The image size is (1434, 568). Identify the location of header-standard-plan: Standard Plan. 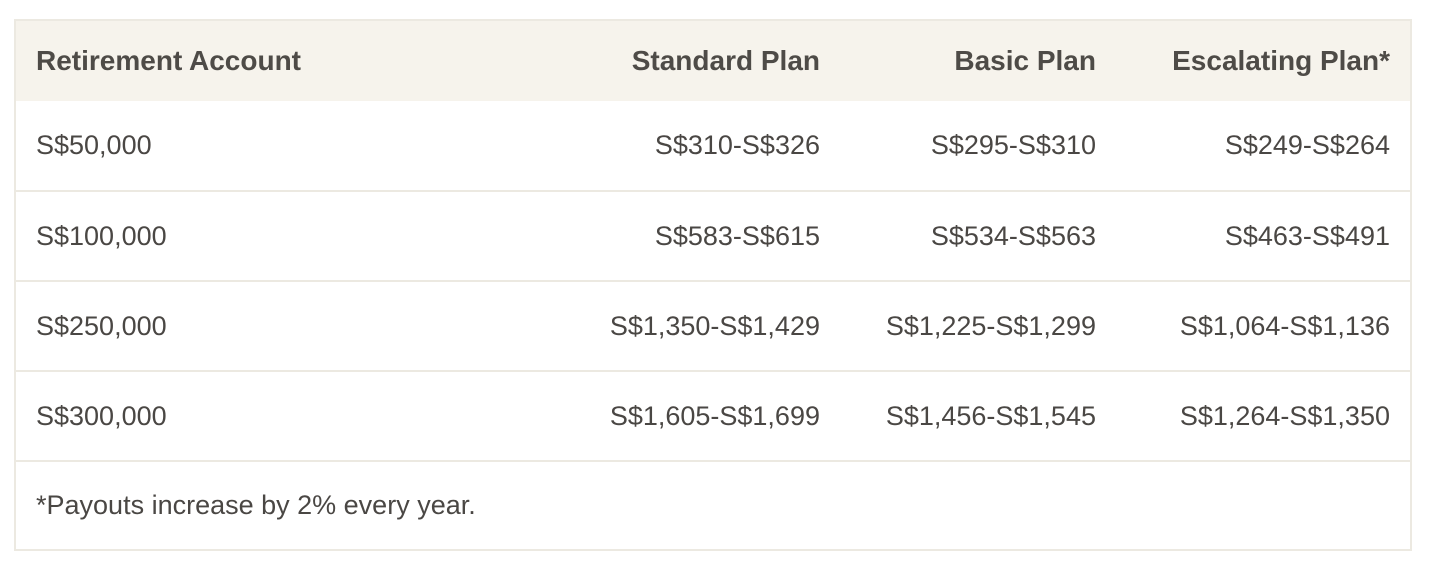
(725, 60).